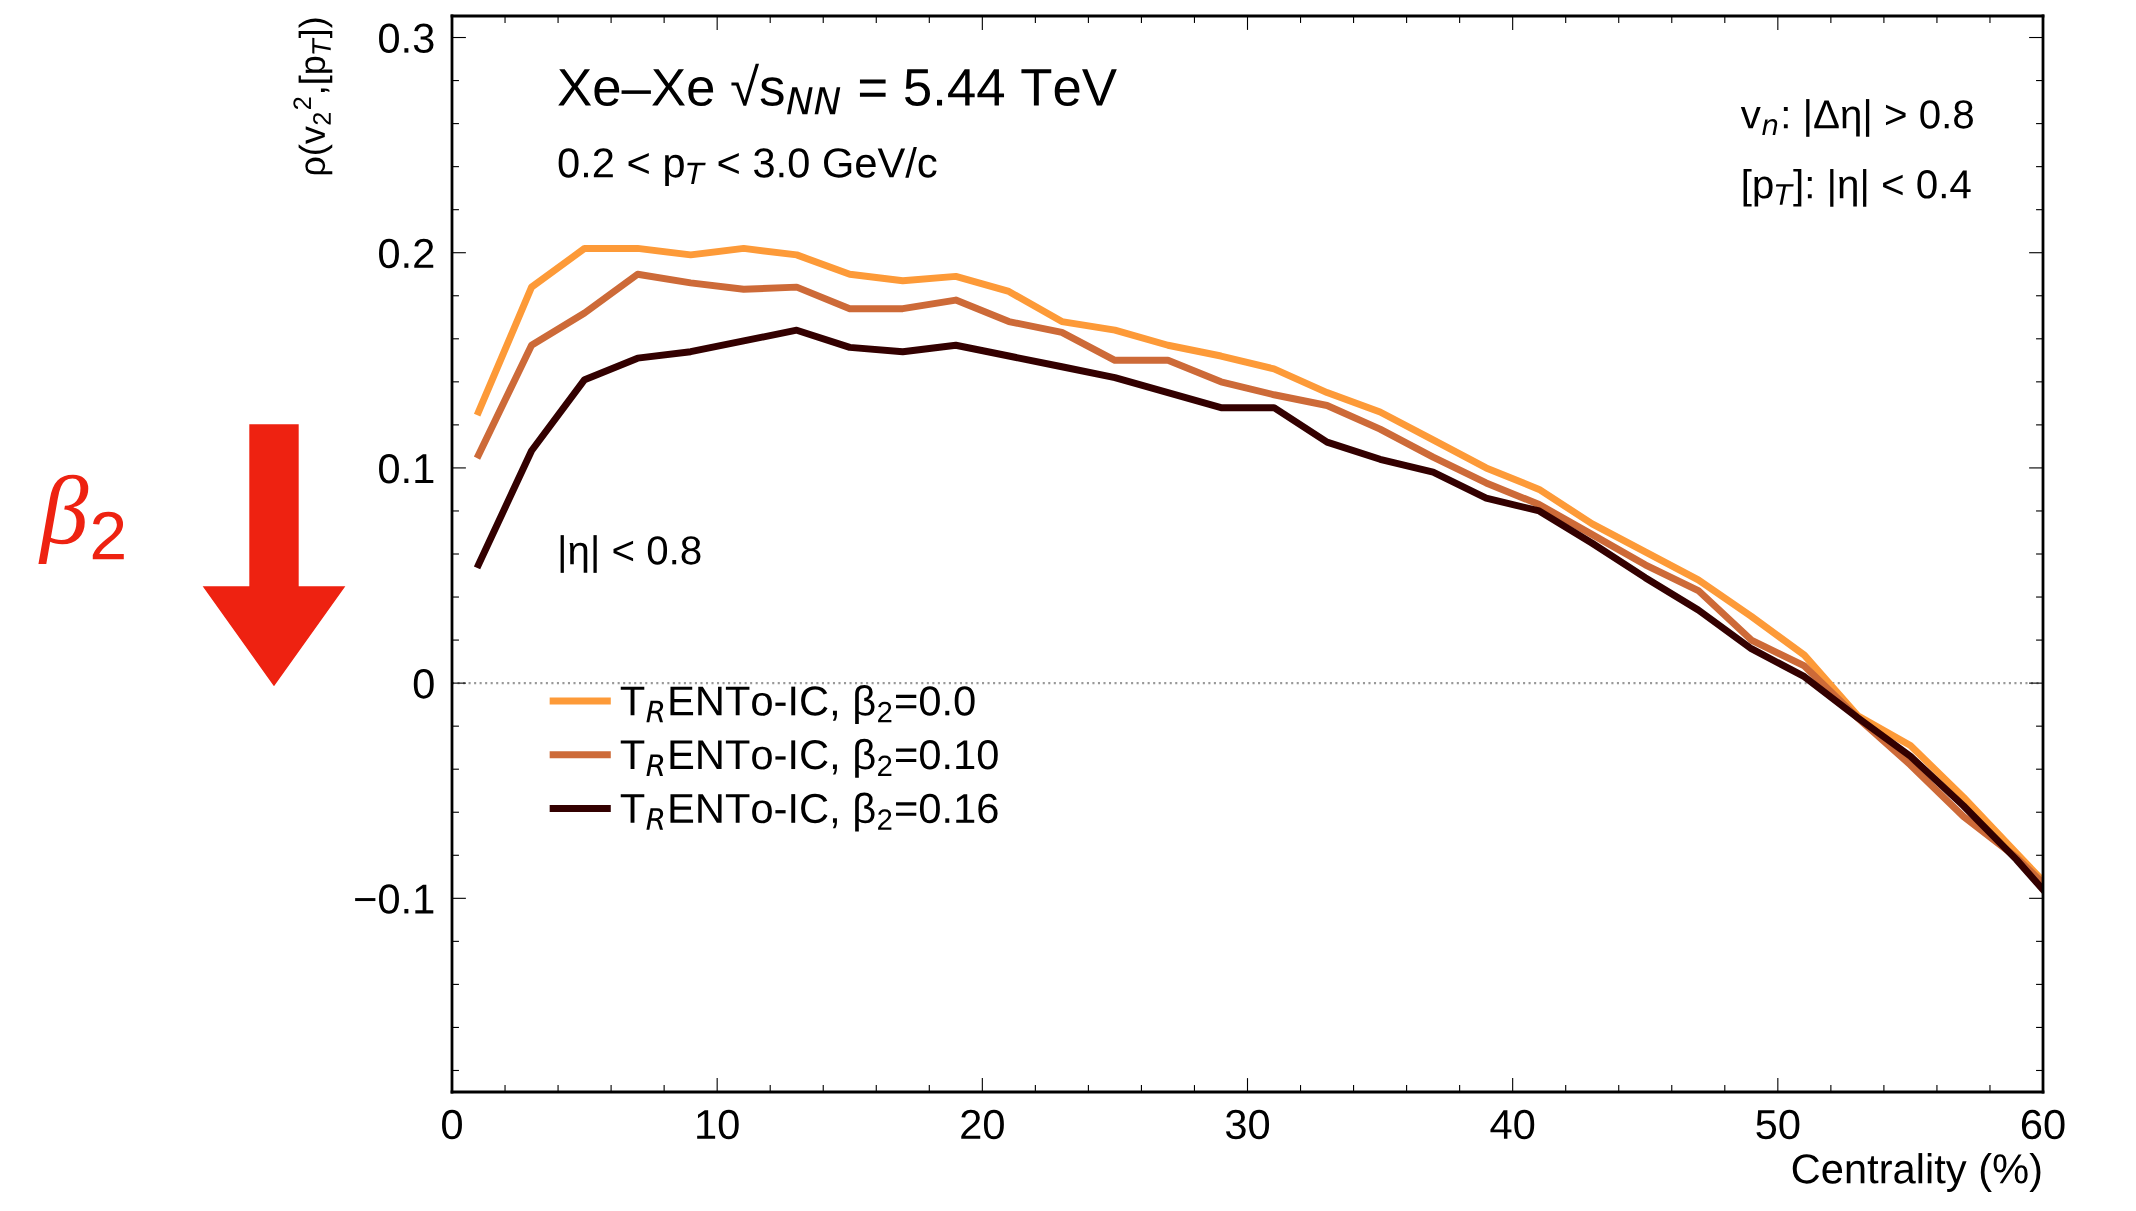 This screenshot has height=1211, width=2136. Describe the element at coordinates (406, 253) in the screenshot. I see `y-tick-label: 0.2` at that location.